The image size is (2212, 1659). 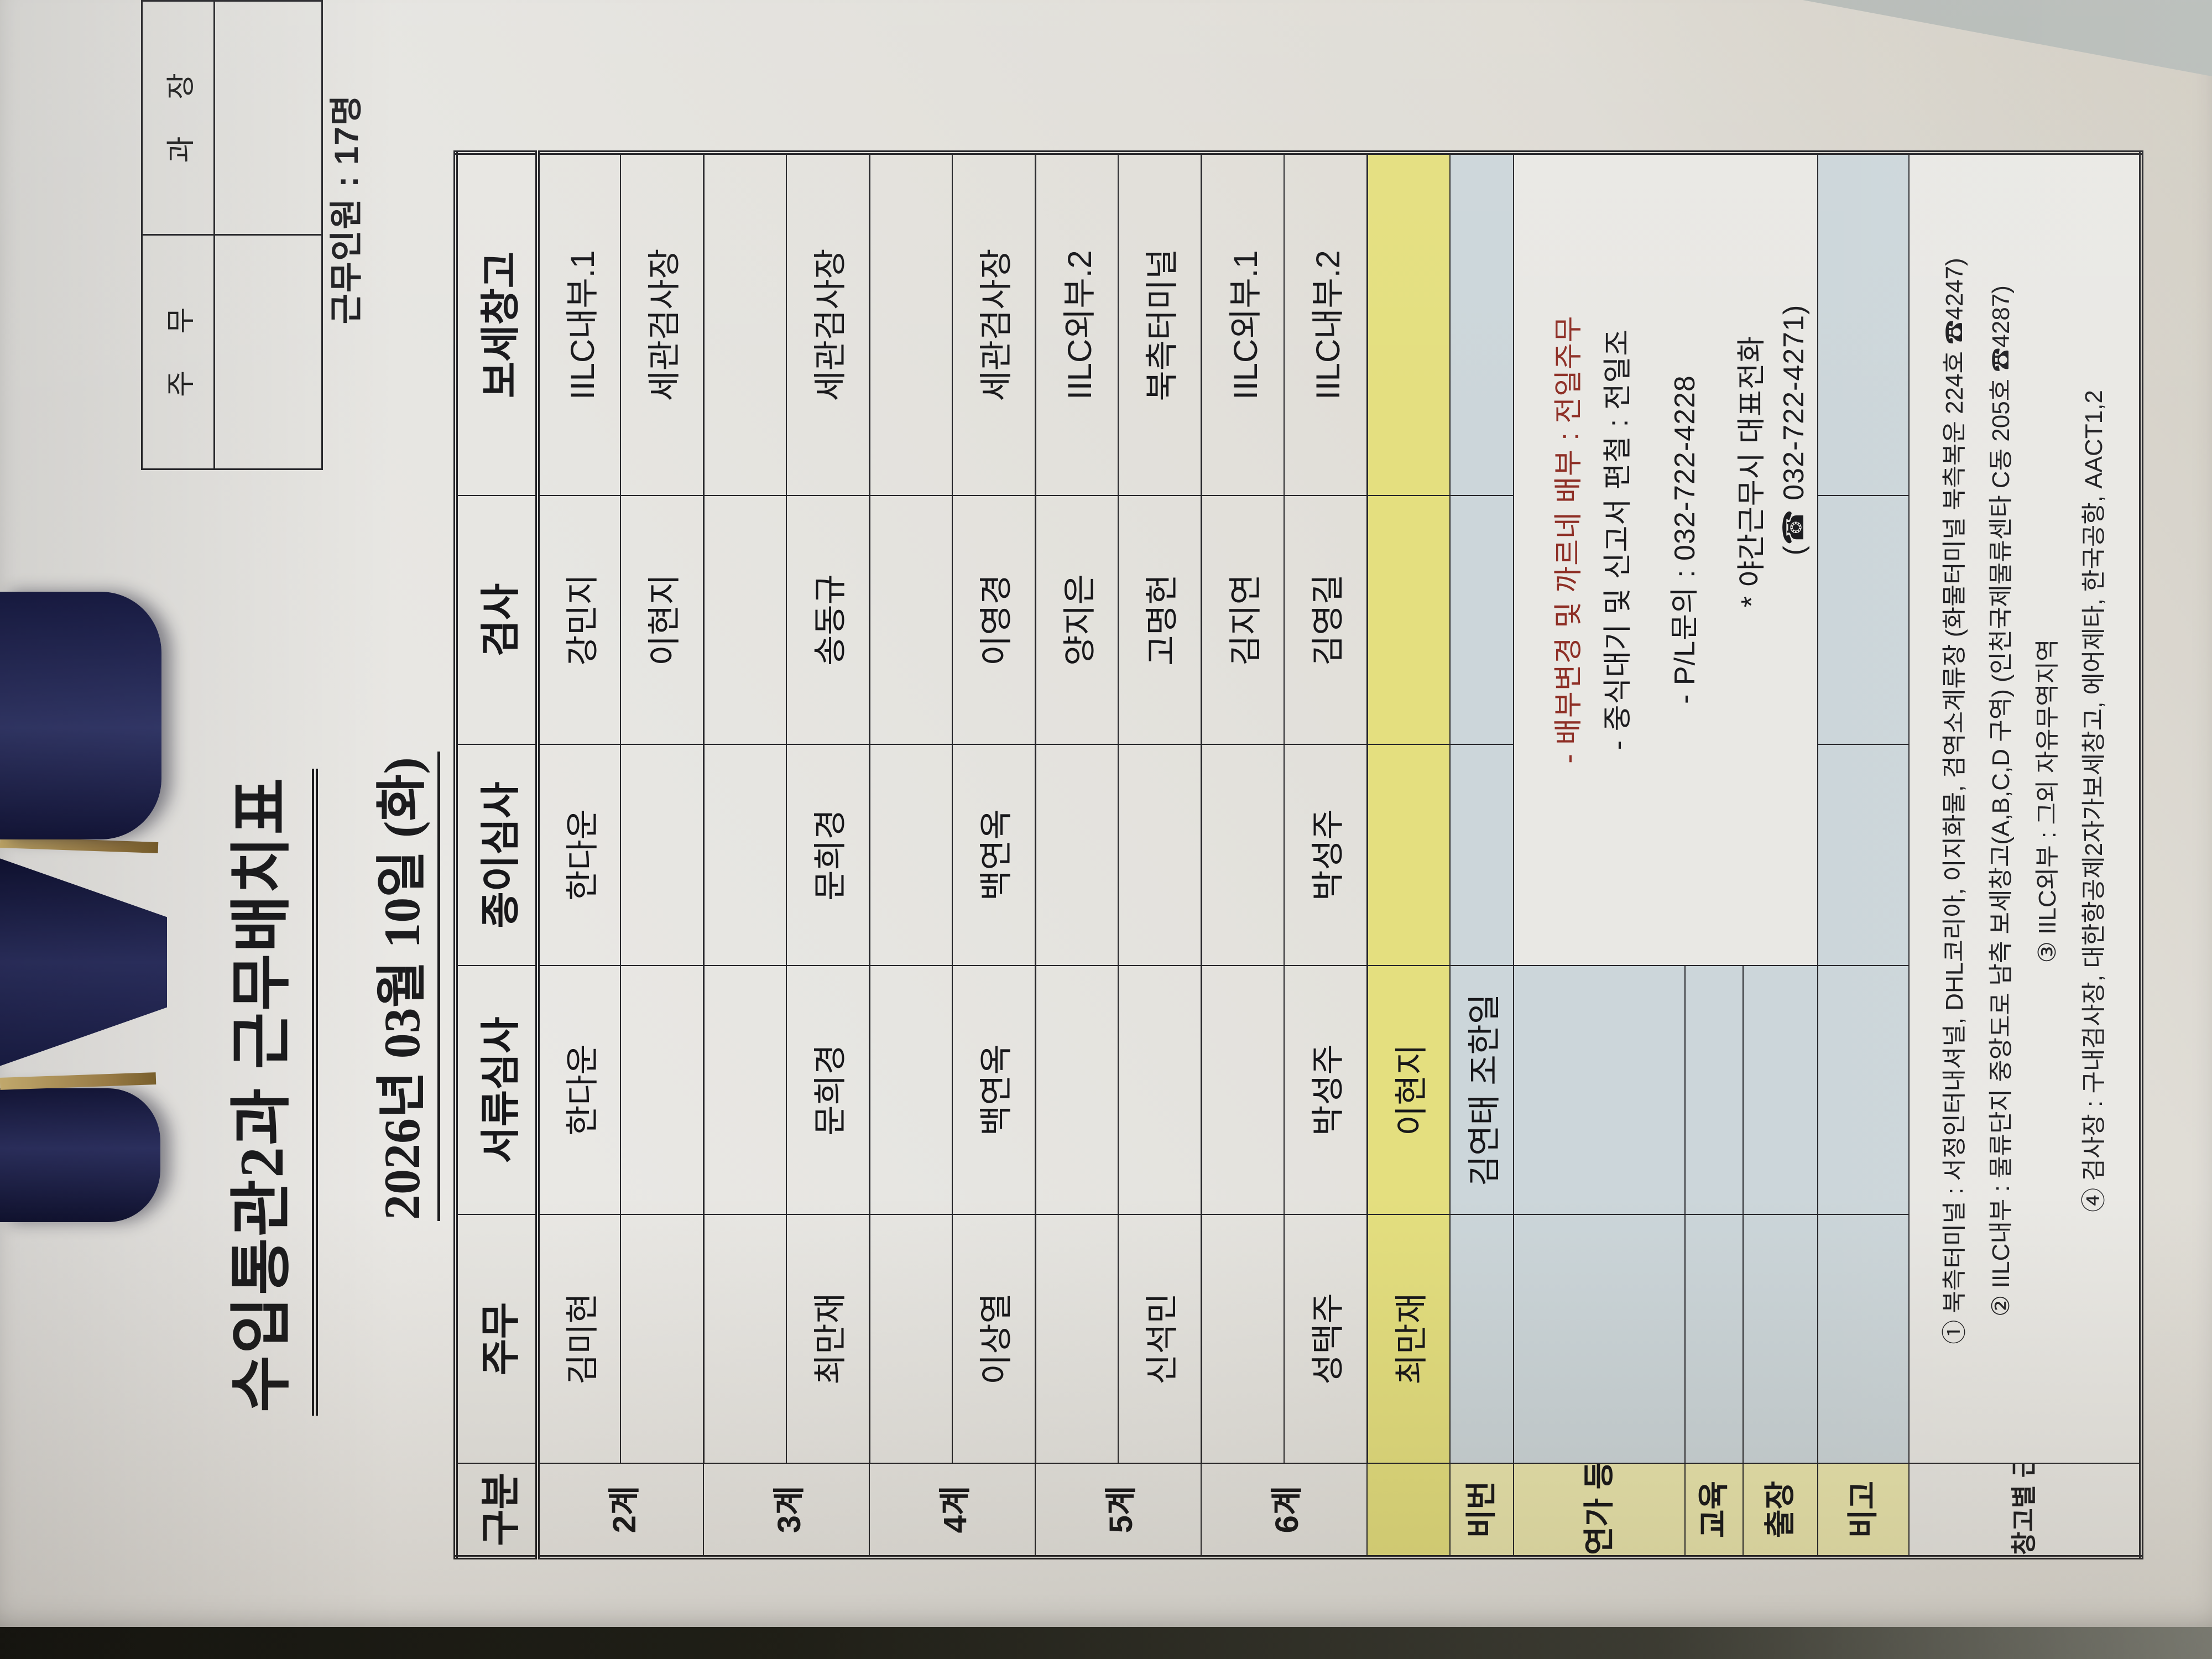 I want to click on notice-line: - P/L문의 : 032-722-4228, so click(x=1685, y=540).